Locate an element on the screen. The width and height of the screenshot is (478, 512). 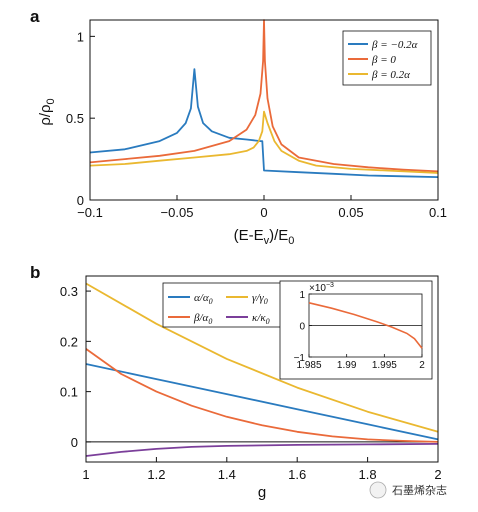
panel-b-legend-label: γ/γ0 is located at coordinates (260, 299).